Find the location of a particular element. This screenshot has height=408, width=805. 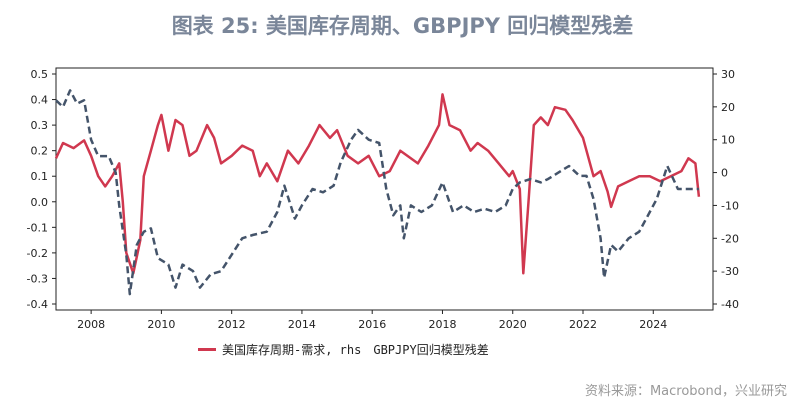

x-tick-label: 2016 is located at coordinates (372, 324).